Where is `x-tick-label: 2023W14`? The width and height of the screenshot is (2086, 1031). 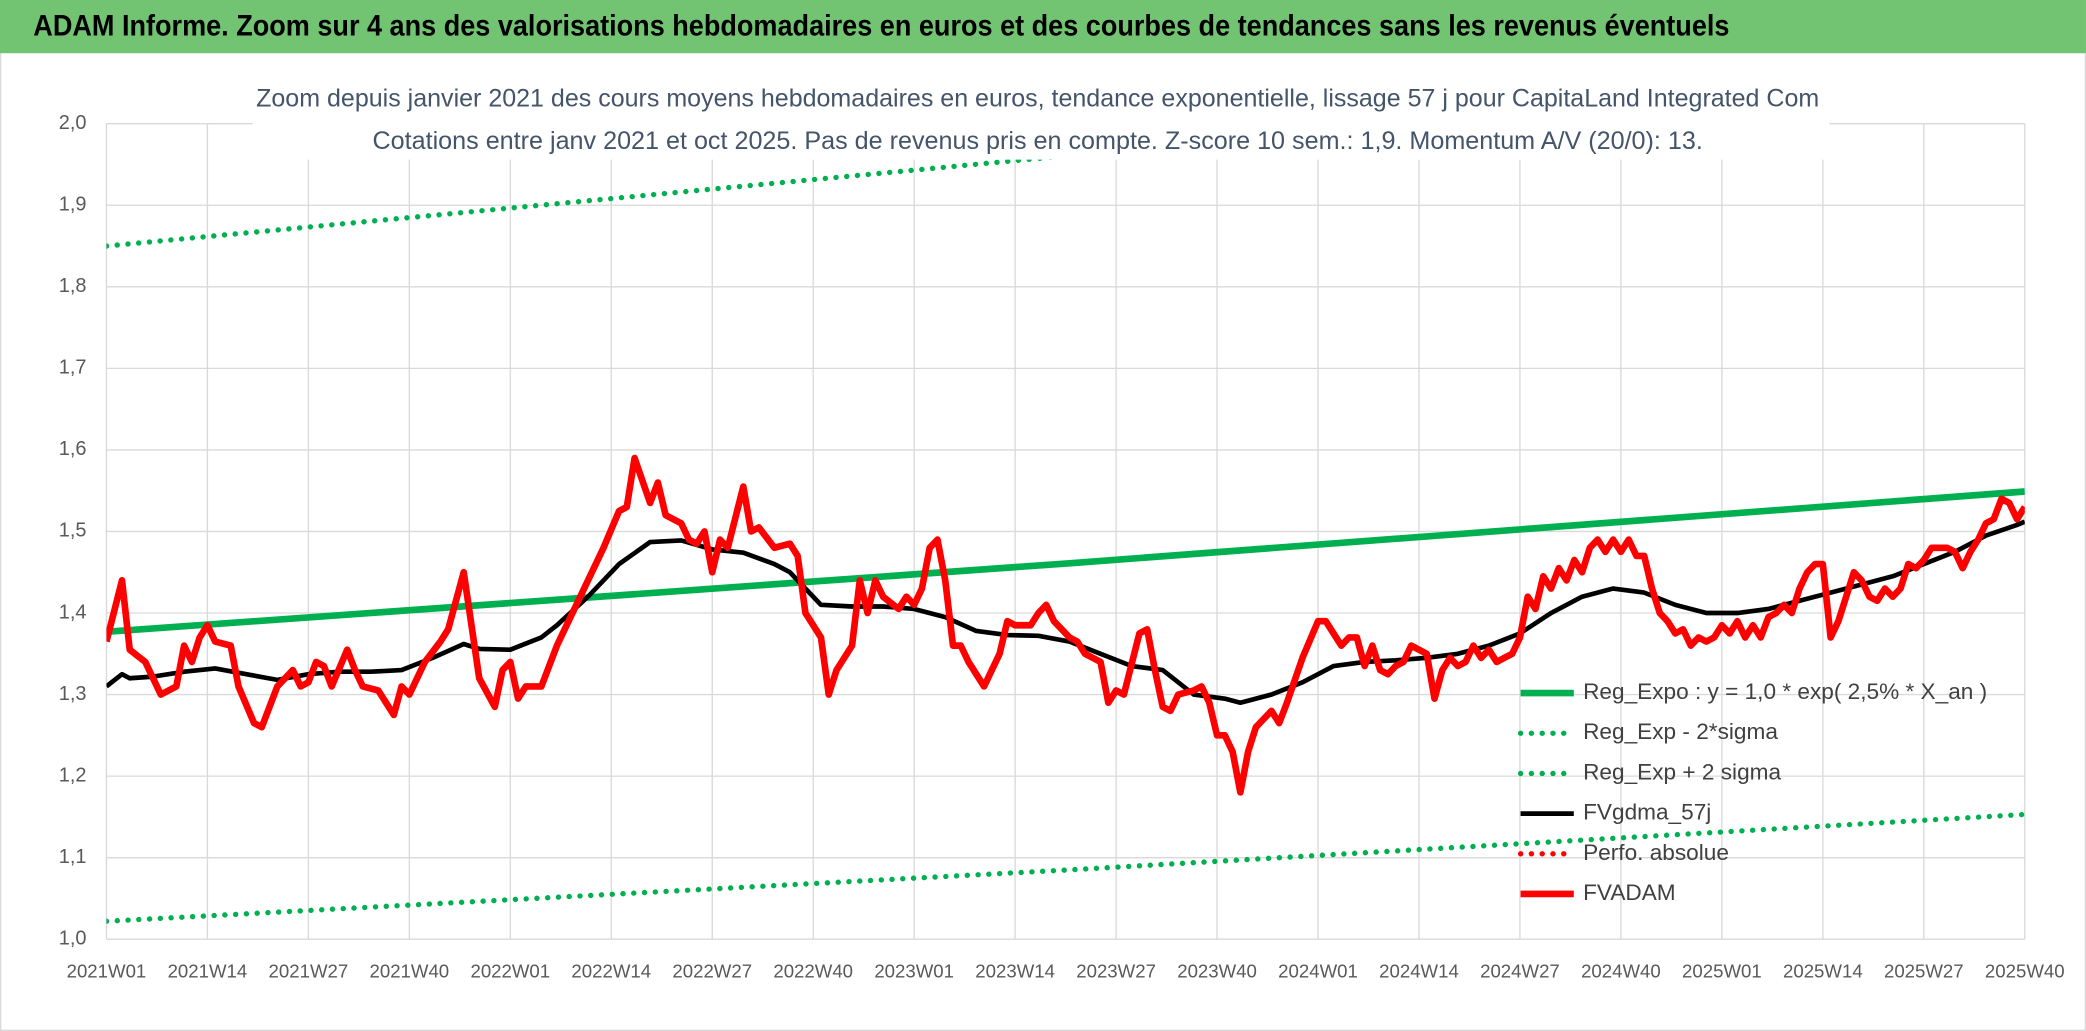 x-tick-label: 2023W14 is located at coordinates (1015, 970).